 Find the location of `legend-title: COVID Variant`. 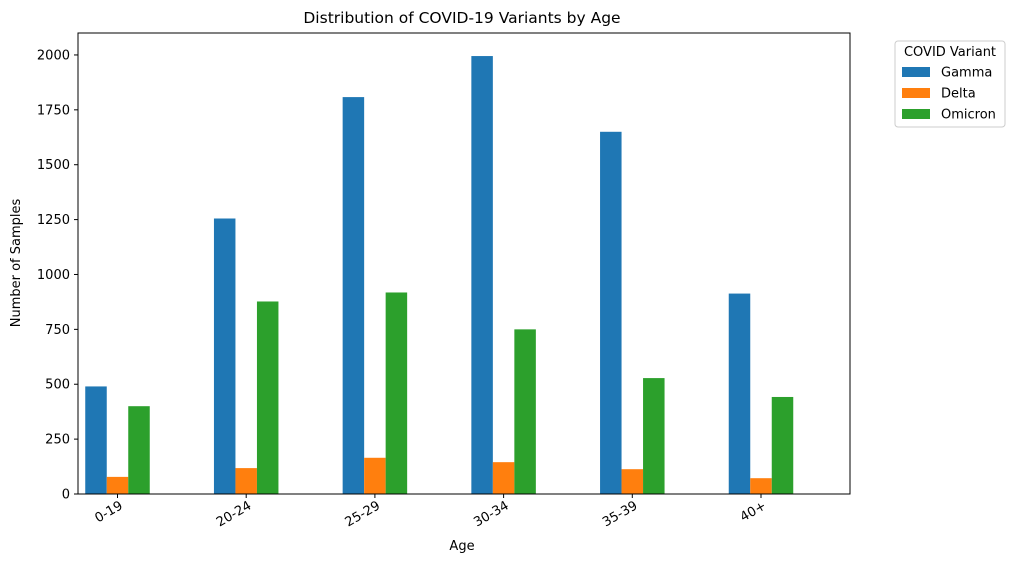

legend-title: COVID Variant is located at coordinates (950, 52).